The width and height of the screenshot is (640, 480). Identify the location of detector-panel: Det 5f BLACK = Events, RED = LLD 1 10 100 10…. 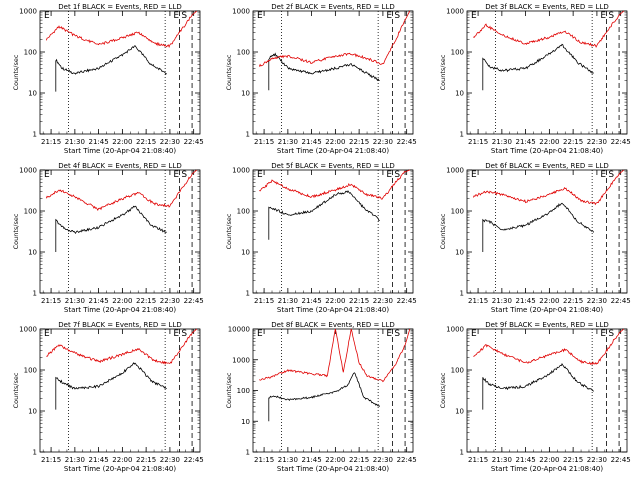
(321, 238).